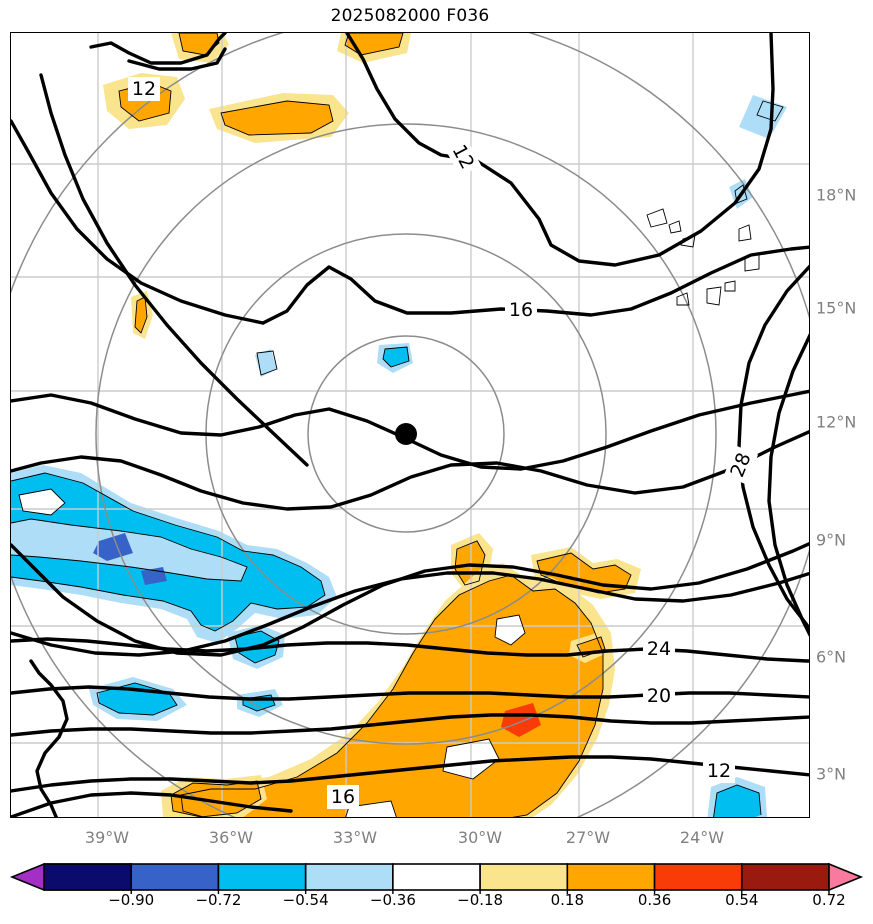 The width and height of the screenshot is (873, 924). I want to click on svg-text: 20, so click(659, 696).